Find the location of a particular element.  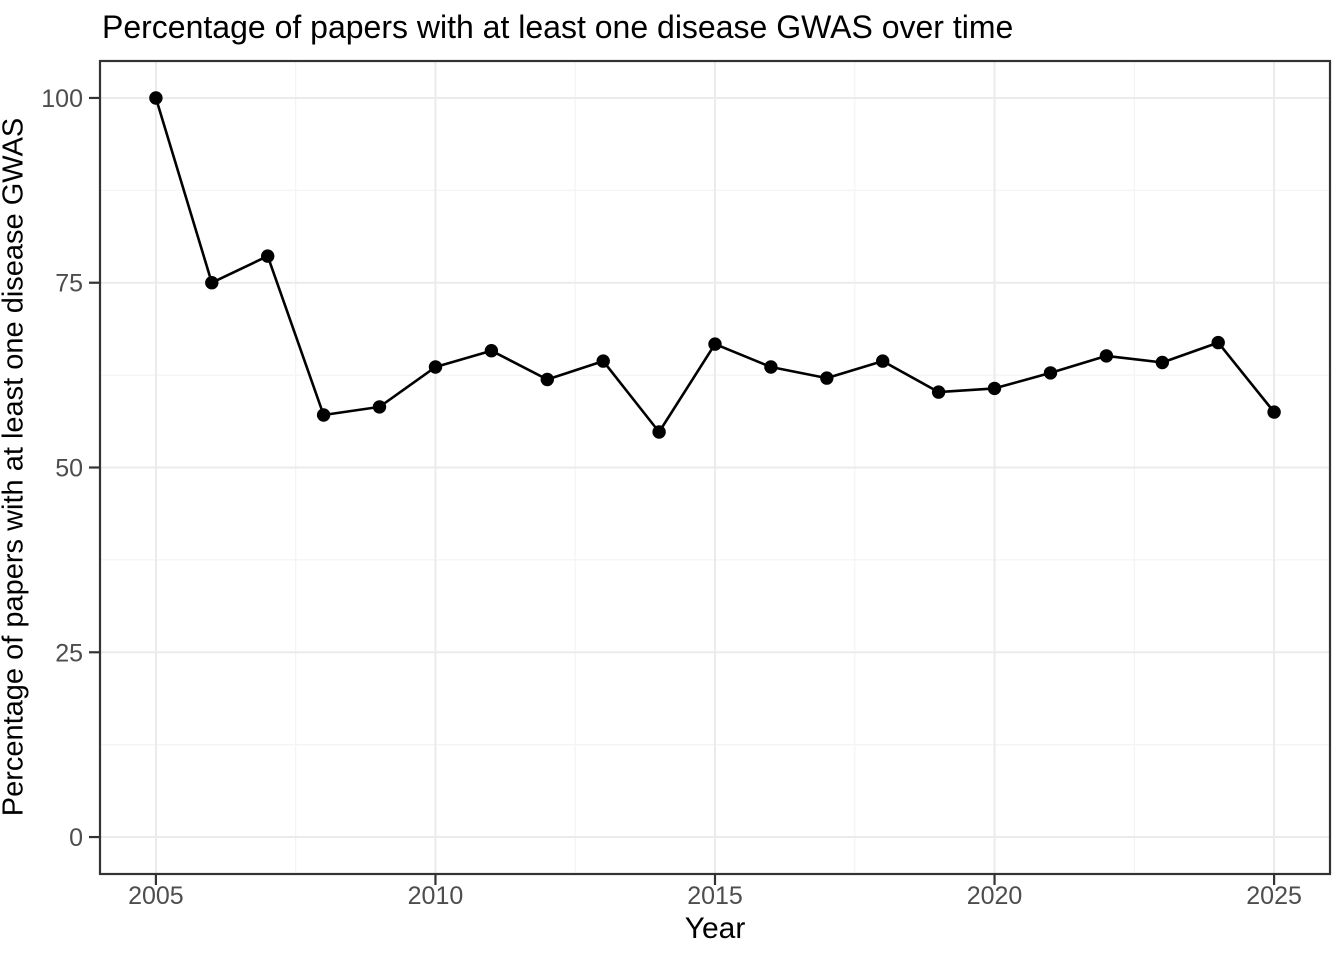

y-tick-label: 50 is located at coordinates (69, 469).